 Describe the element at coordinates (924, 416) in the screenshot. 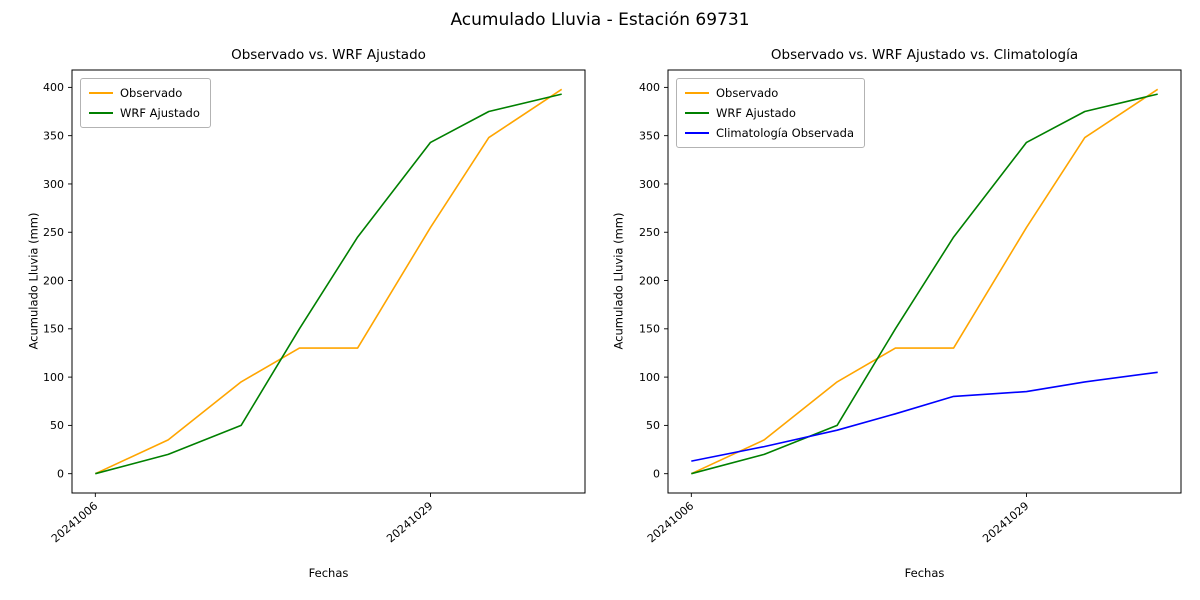

I see `series-line-climatología-observada` at that location.